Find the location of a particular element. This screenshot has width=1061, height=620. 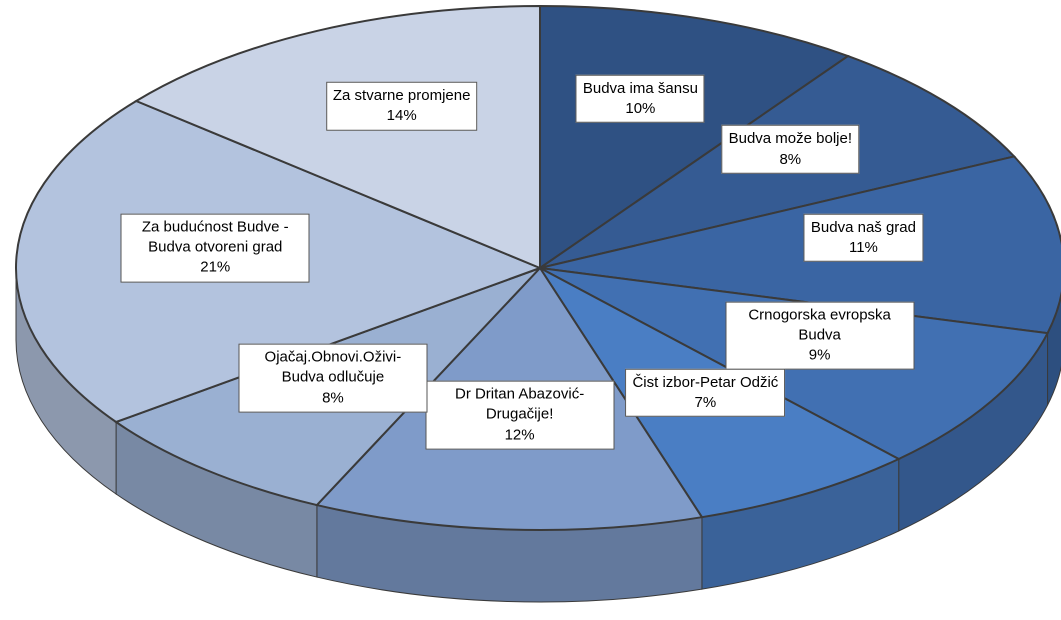

value-label: 14% is located at coordinates (401, 116).